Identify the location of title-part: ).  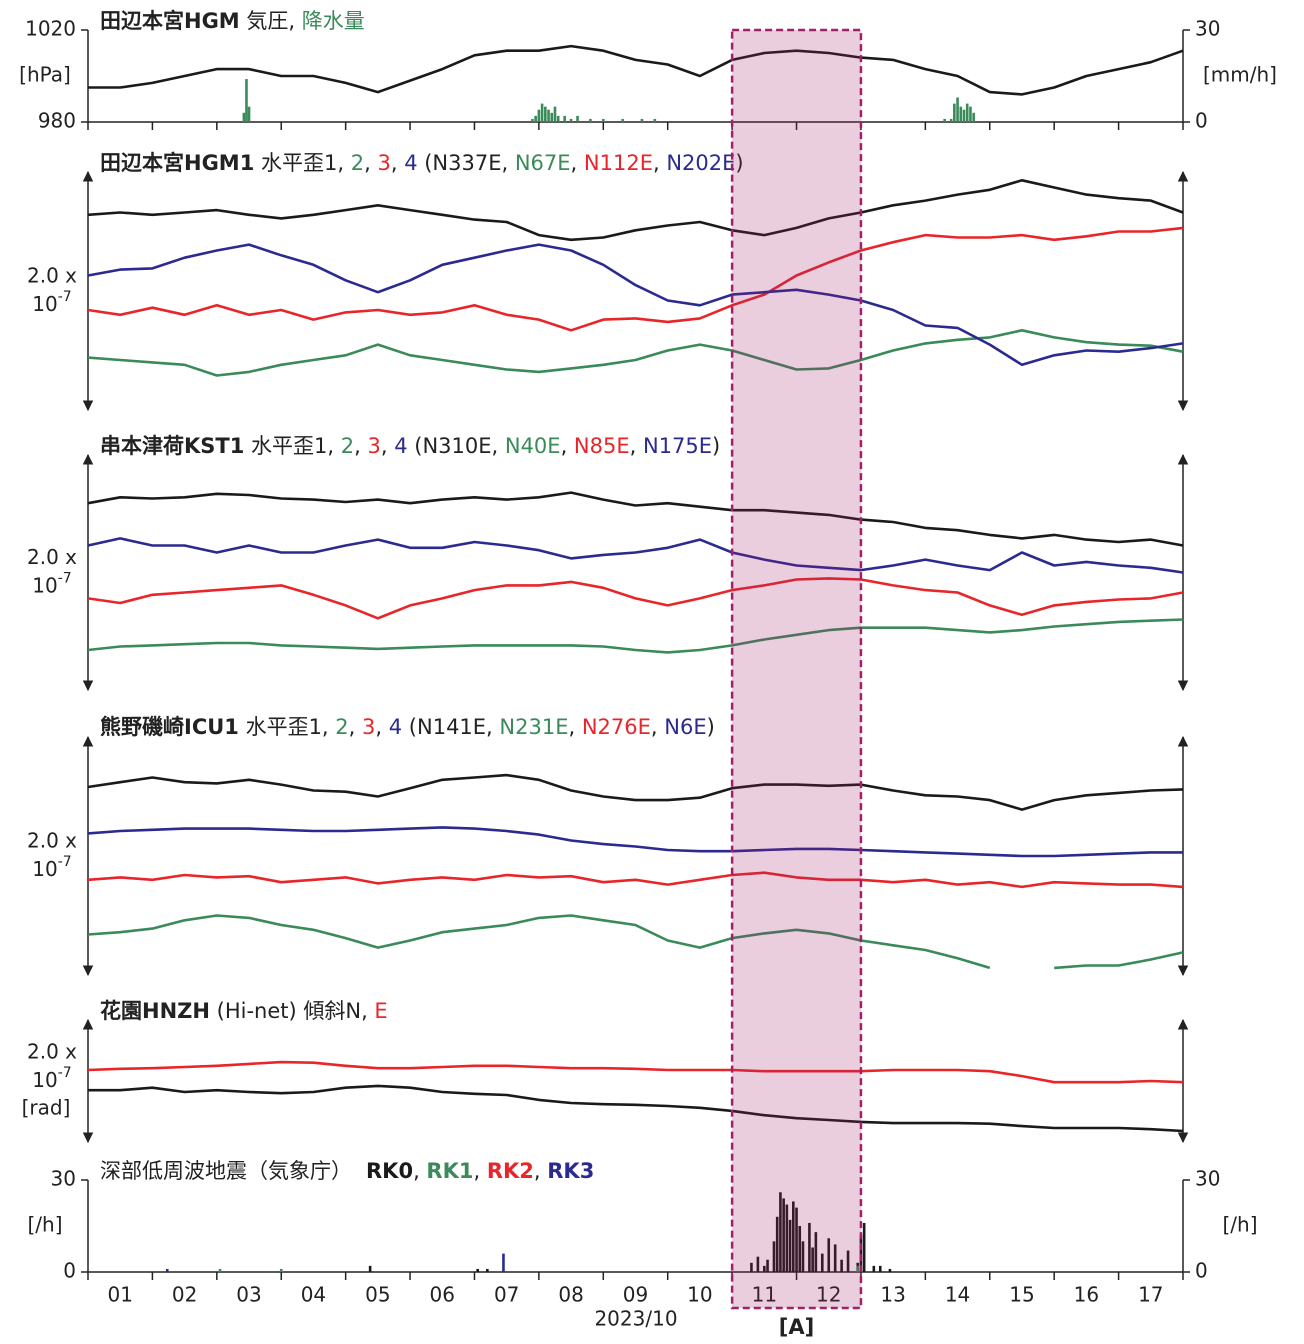
(716, 446).